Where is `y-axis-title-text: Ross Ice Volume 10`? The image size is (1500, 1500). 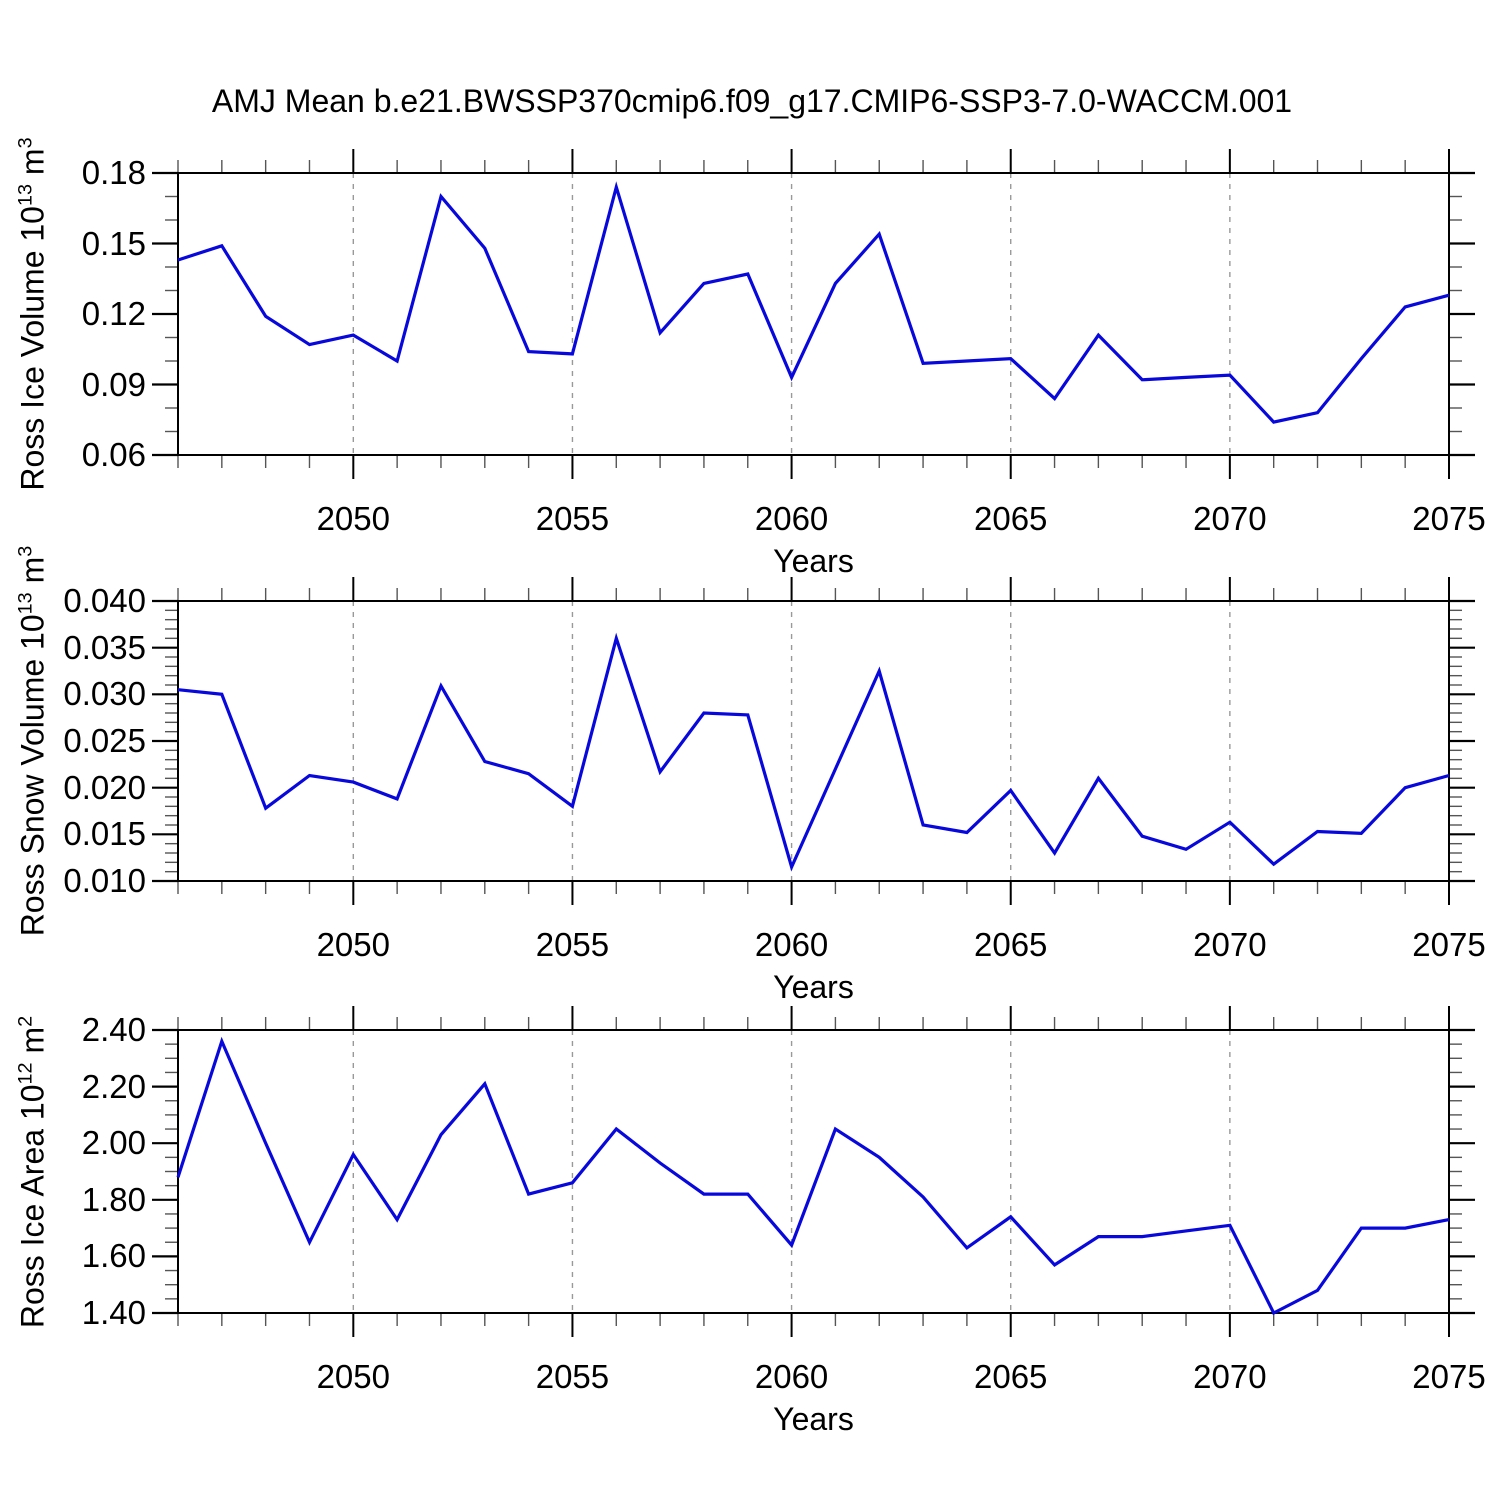
y-axis-title-text: Ross Ice Volume 10 is located at coordinates (32, 348).